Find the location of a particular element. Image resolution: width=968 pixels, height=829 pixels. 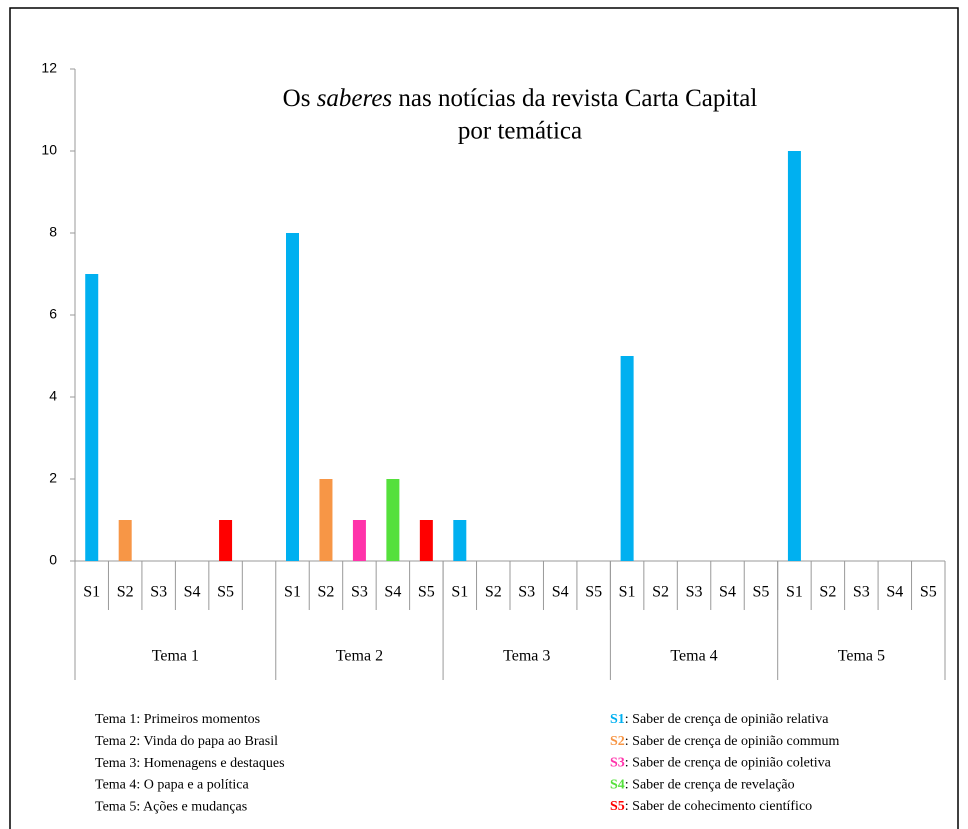

note: Tema 3: Homenagens e destaques is located at coordinates (190, 763).